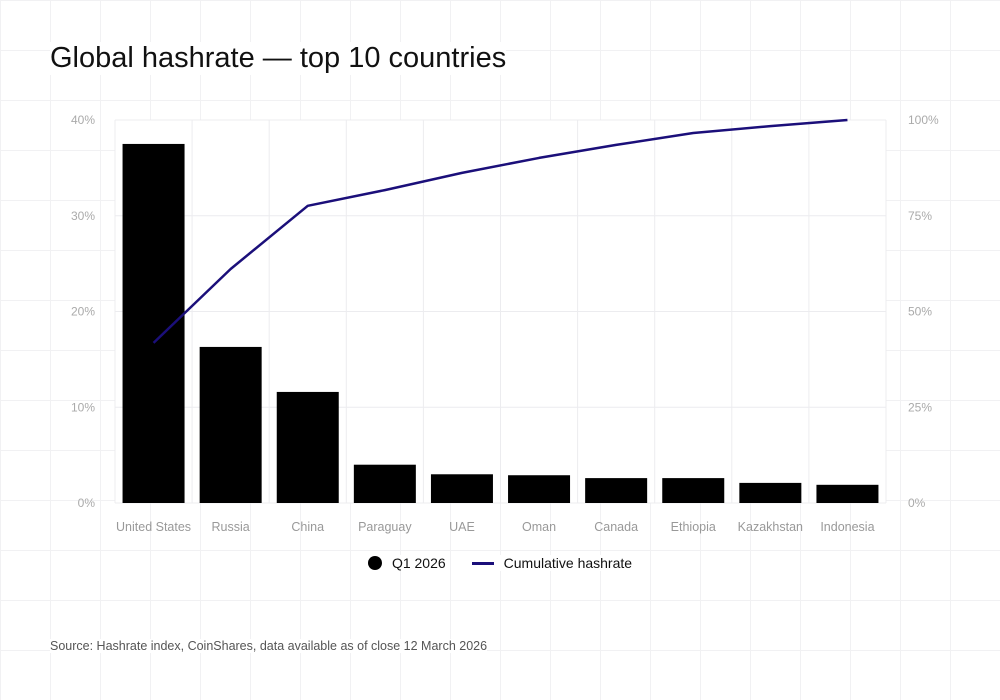 This screenshot has width=1000, height=700. Describe the element at coordinates (385, 527) in the screenshot. I see `x-tick-label: Paraguay` at that location.